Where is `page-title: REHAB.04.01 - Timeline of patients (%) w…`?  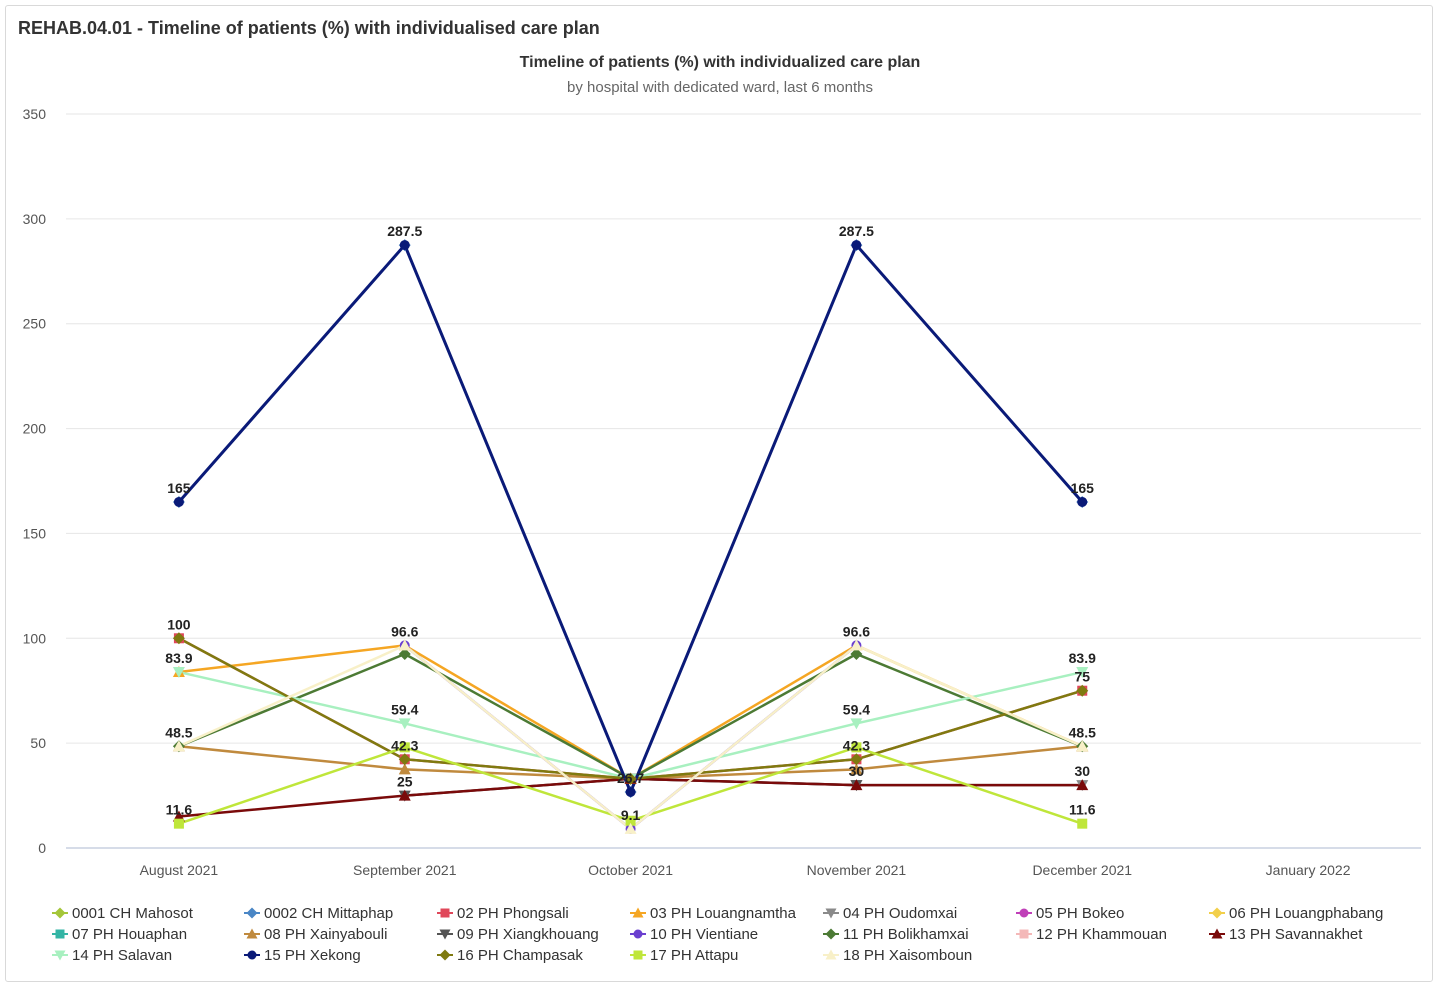 page-title: REHAB.04.01 - Timeline of patients (%) w… is located at coordinates (309, 28).